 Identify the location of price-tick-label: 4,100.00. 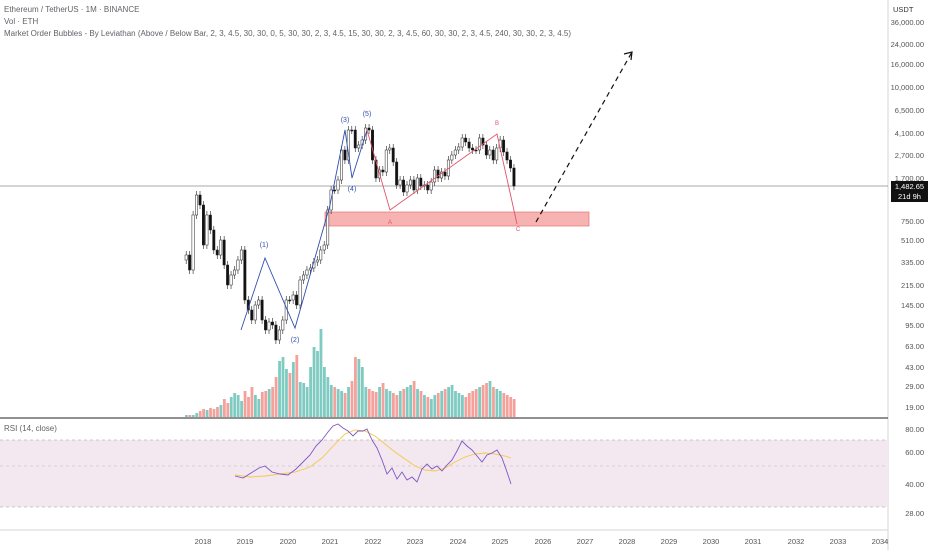
(909, 133).